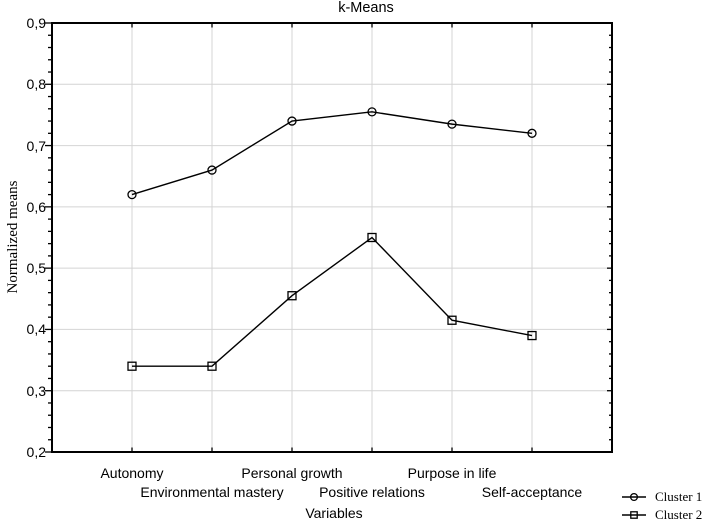 This screenshot has height=524, width=709. What do you see at coordinates (36, 84) in the screenshot?
I see `y-tick-label: 0,8` at bounding box center [36, 84].